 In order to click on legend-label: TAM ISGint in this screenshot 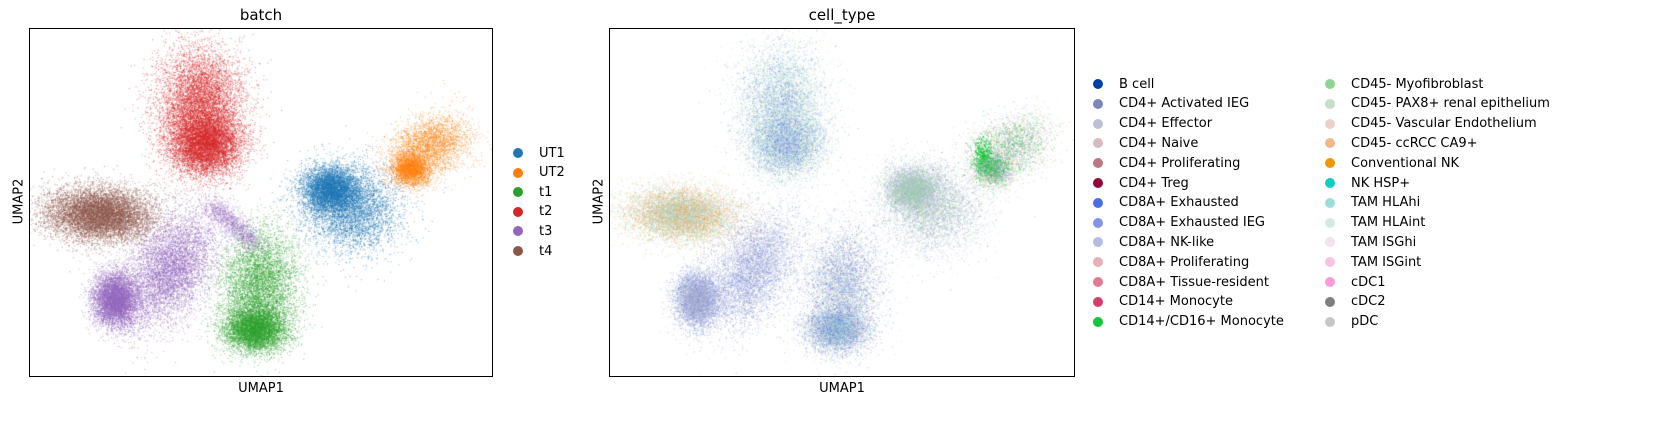, I will do `click(1386, 262)`.